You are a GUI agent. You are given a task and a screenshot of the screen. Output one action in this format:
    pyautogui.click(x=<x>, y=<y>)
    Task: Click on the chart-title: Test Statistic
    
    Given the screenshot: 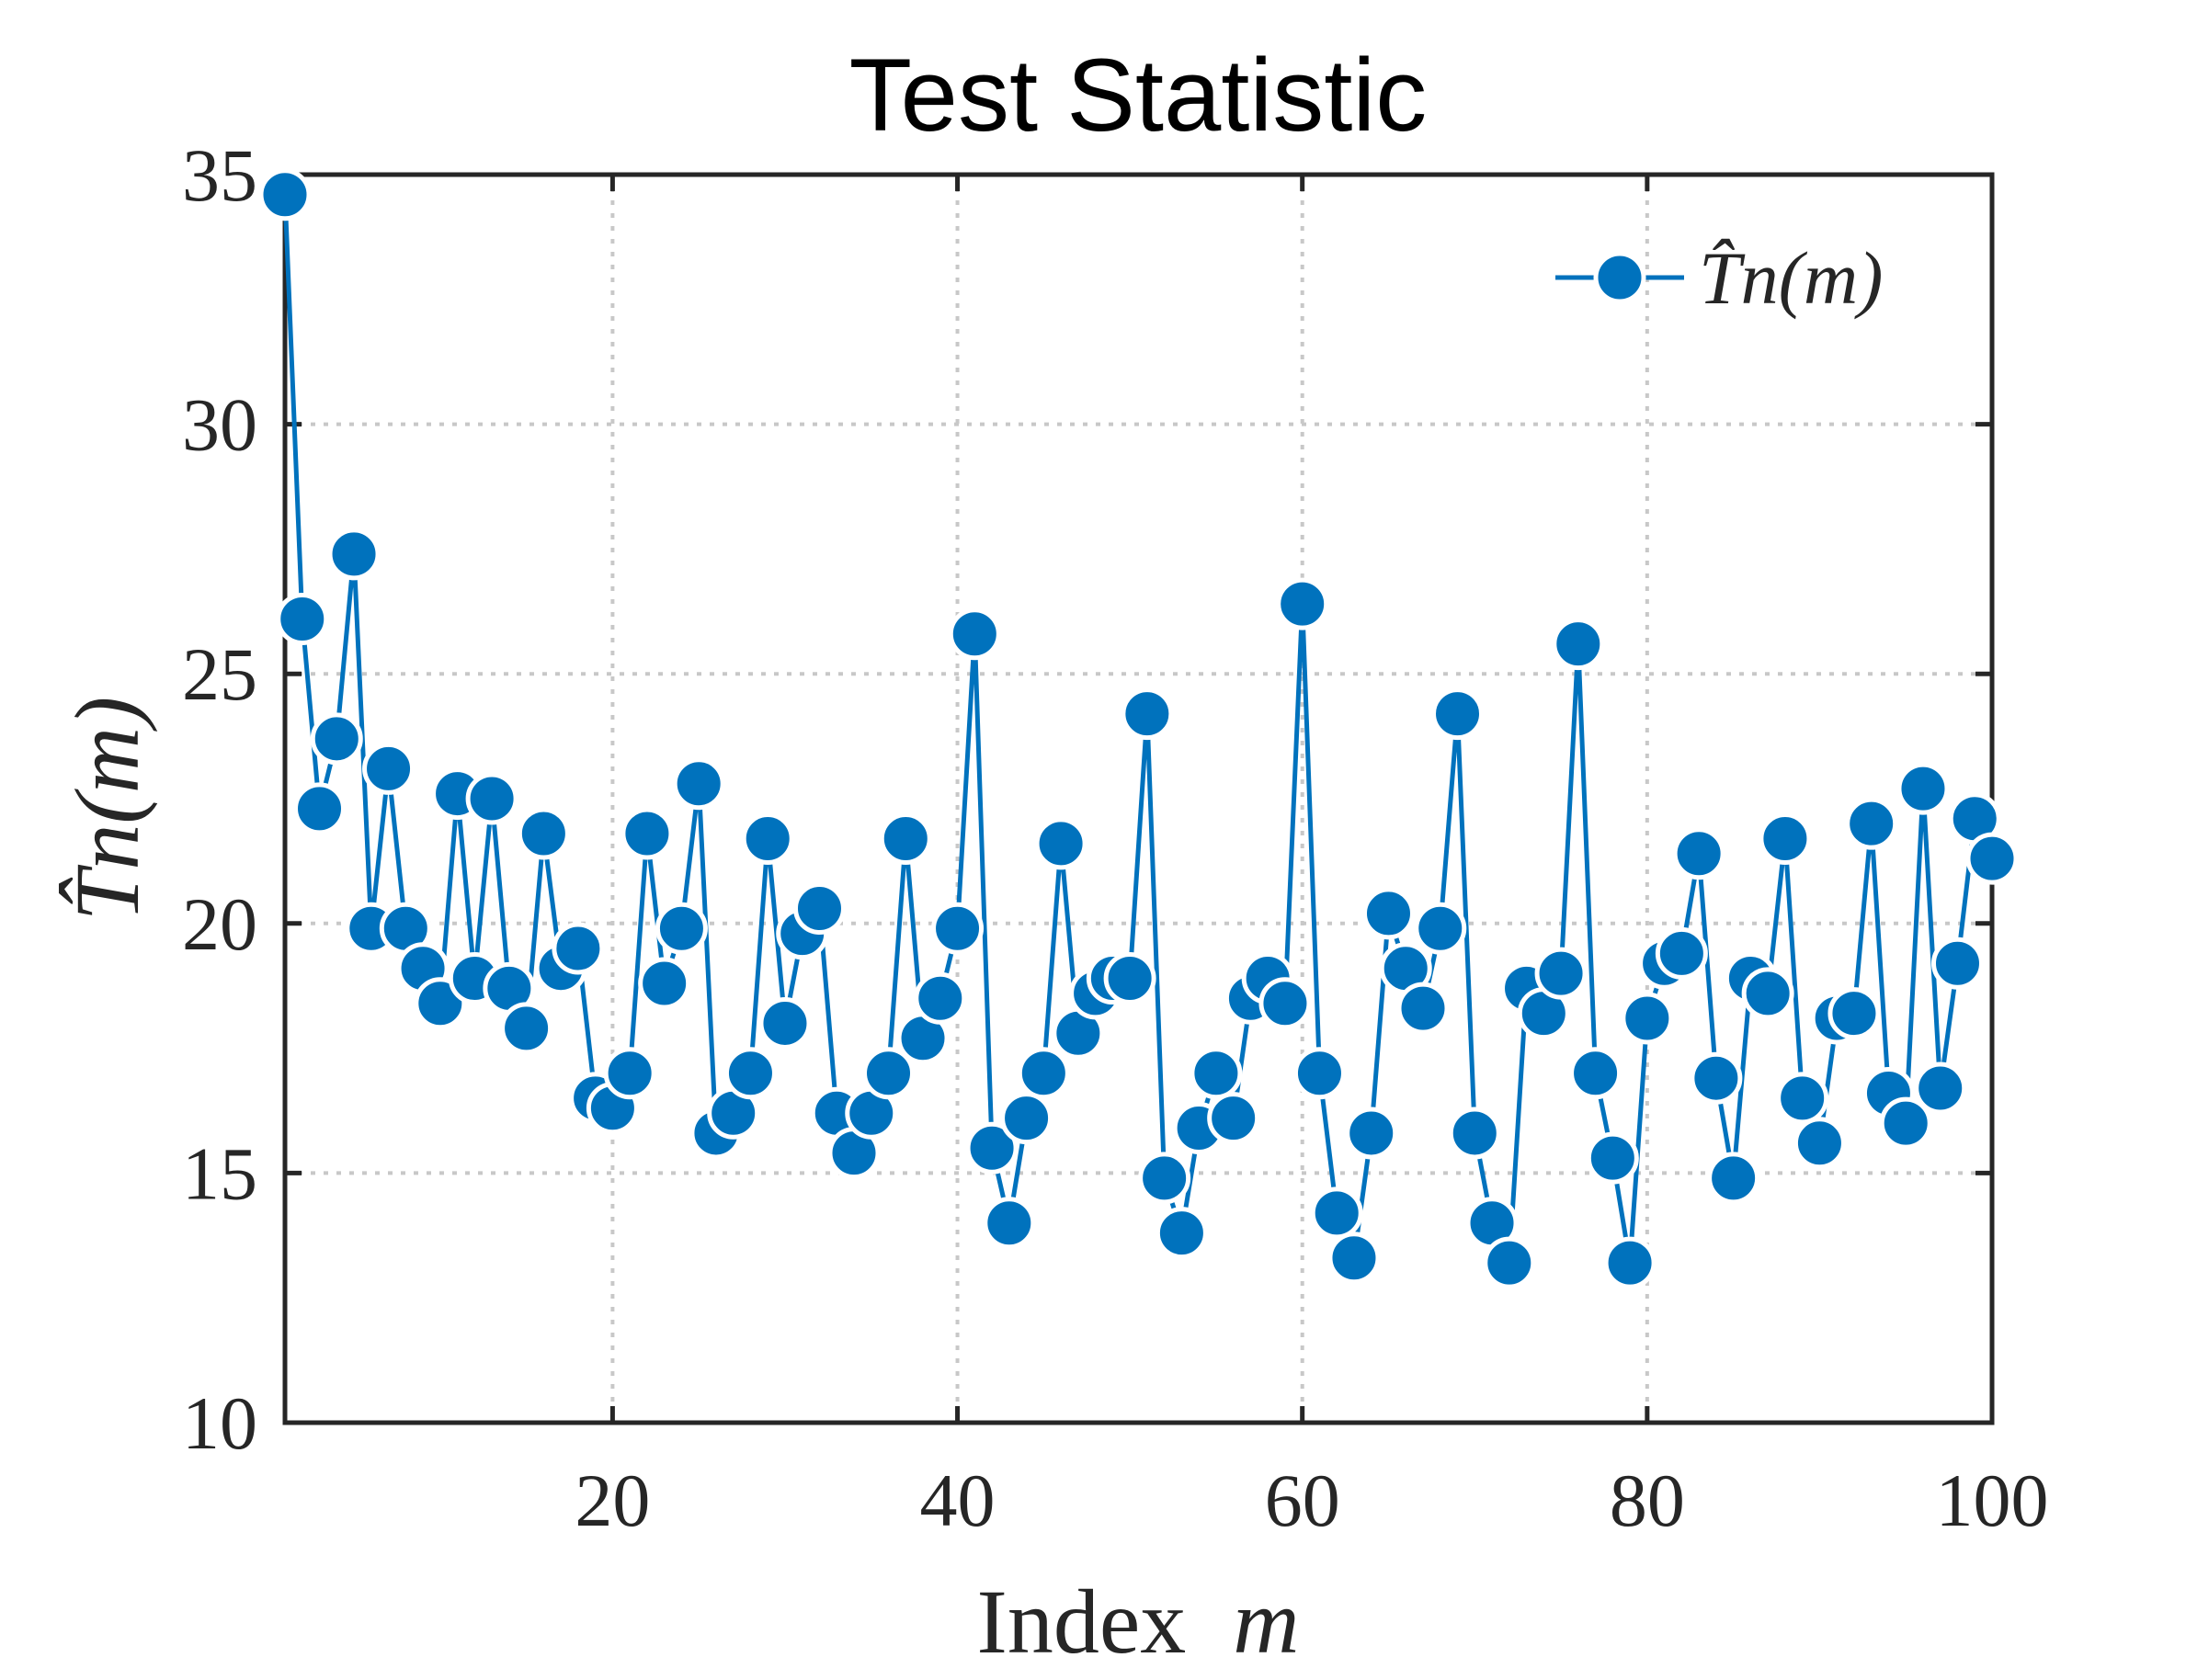 What is the action you would take?
    pyautogui.click(x=1138, y=95)
    